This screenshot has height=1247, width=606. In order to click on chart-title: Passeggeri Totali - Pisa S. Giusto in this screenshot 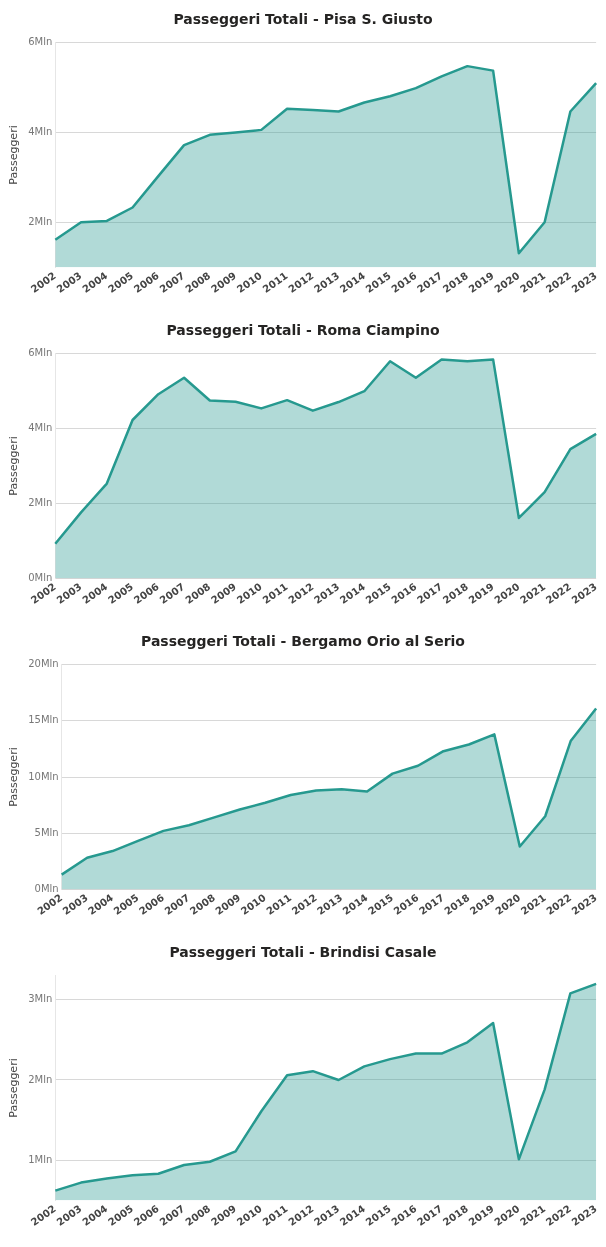, I will do `click(303, 19)`.